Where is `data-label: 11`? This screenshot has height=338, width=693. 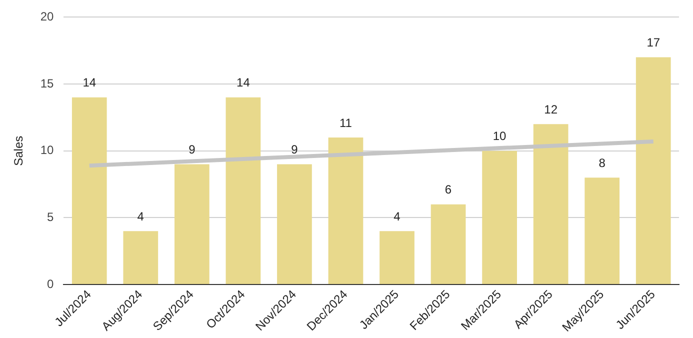 data-label: 11 is located at coordinates (346, 123).